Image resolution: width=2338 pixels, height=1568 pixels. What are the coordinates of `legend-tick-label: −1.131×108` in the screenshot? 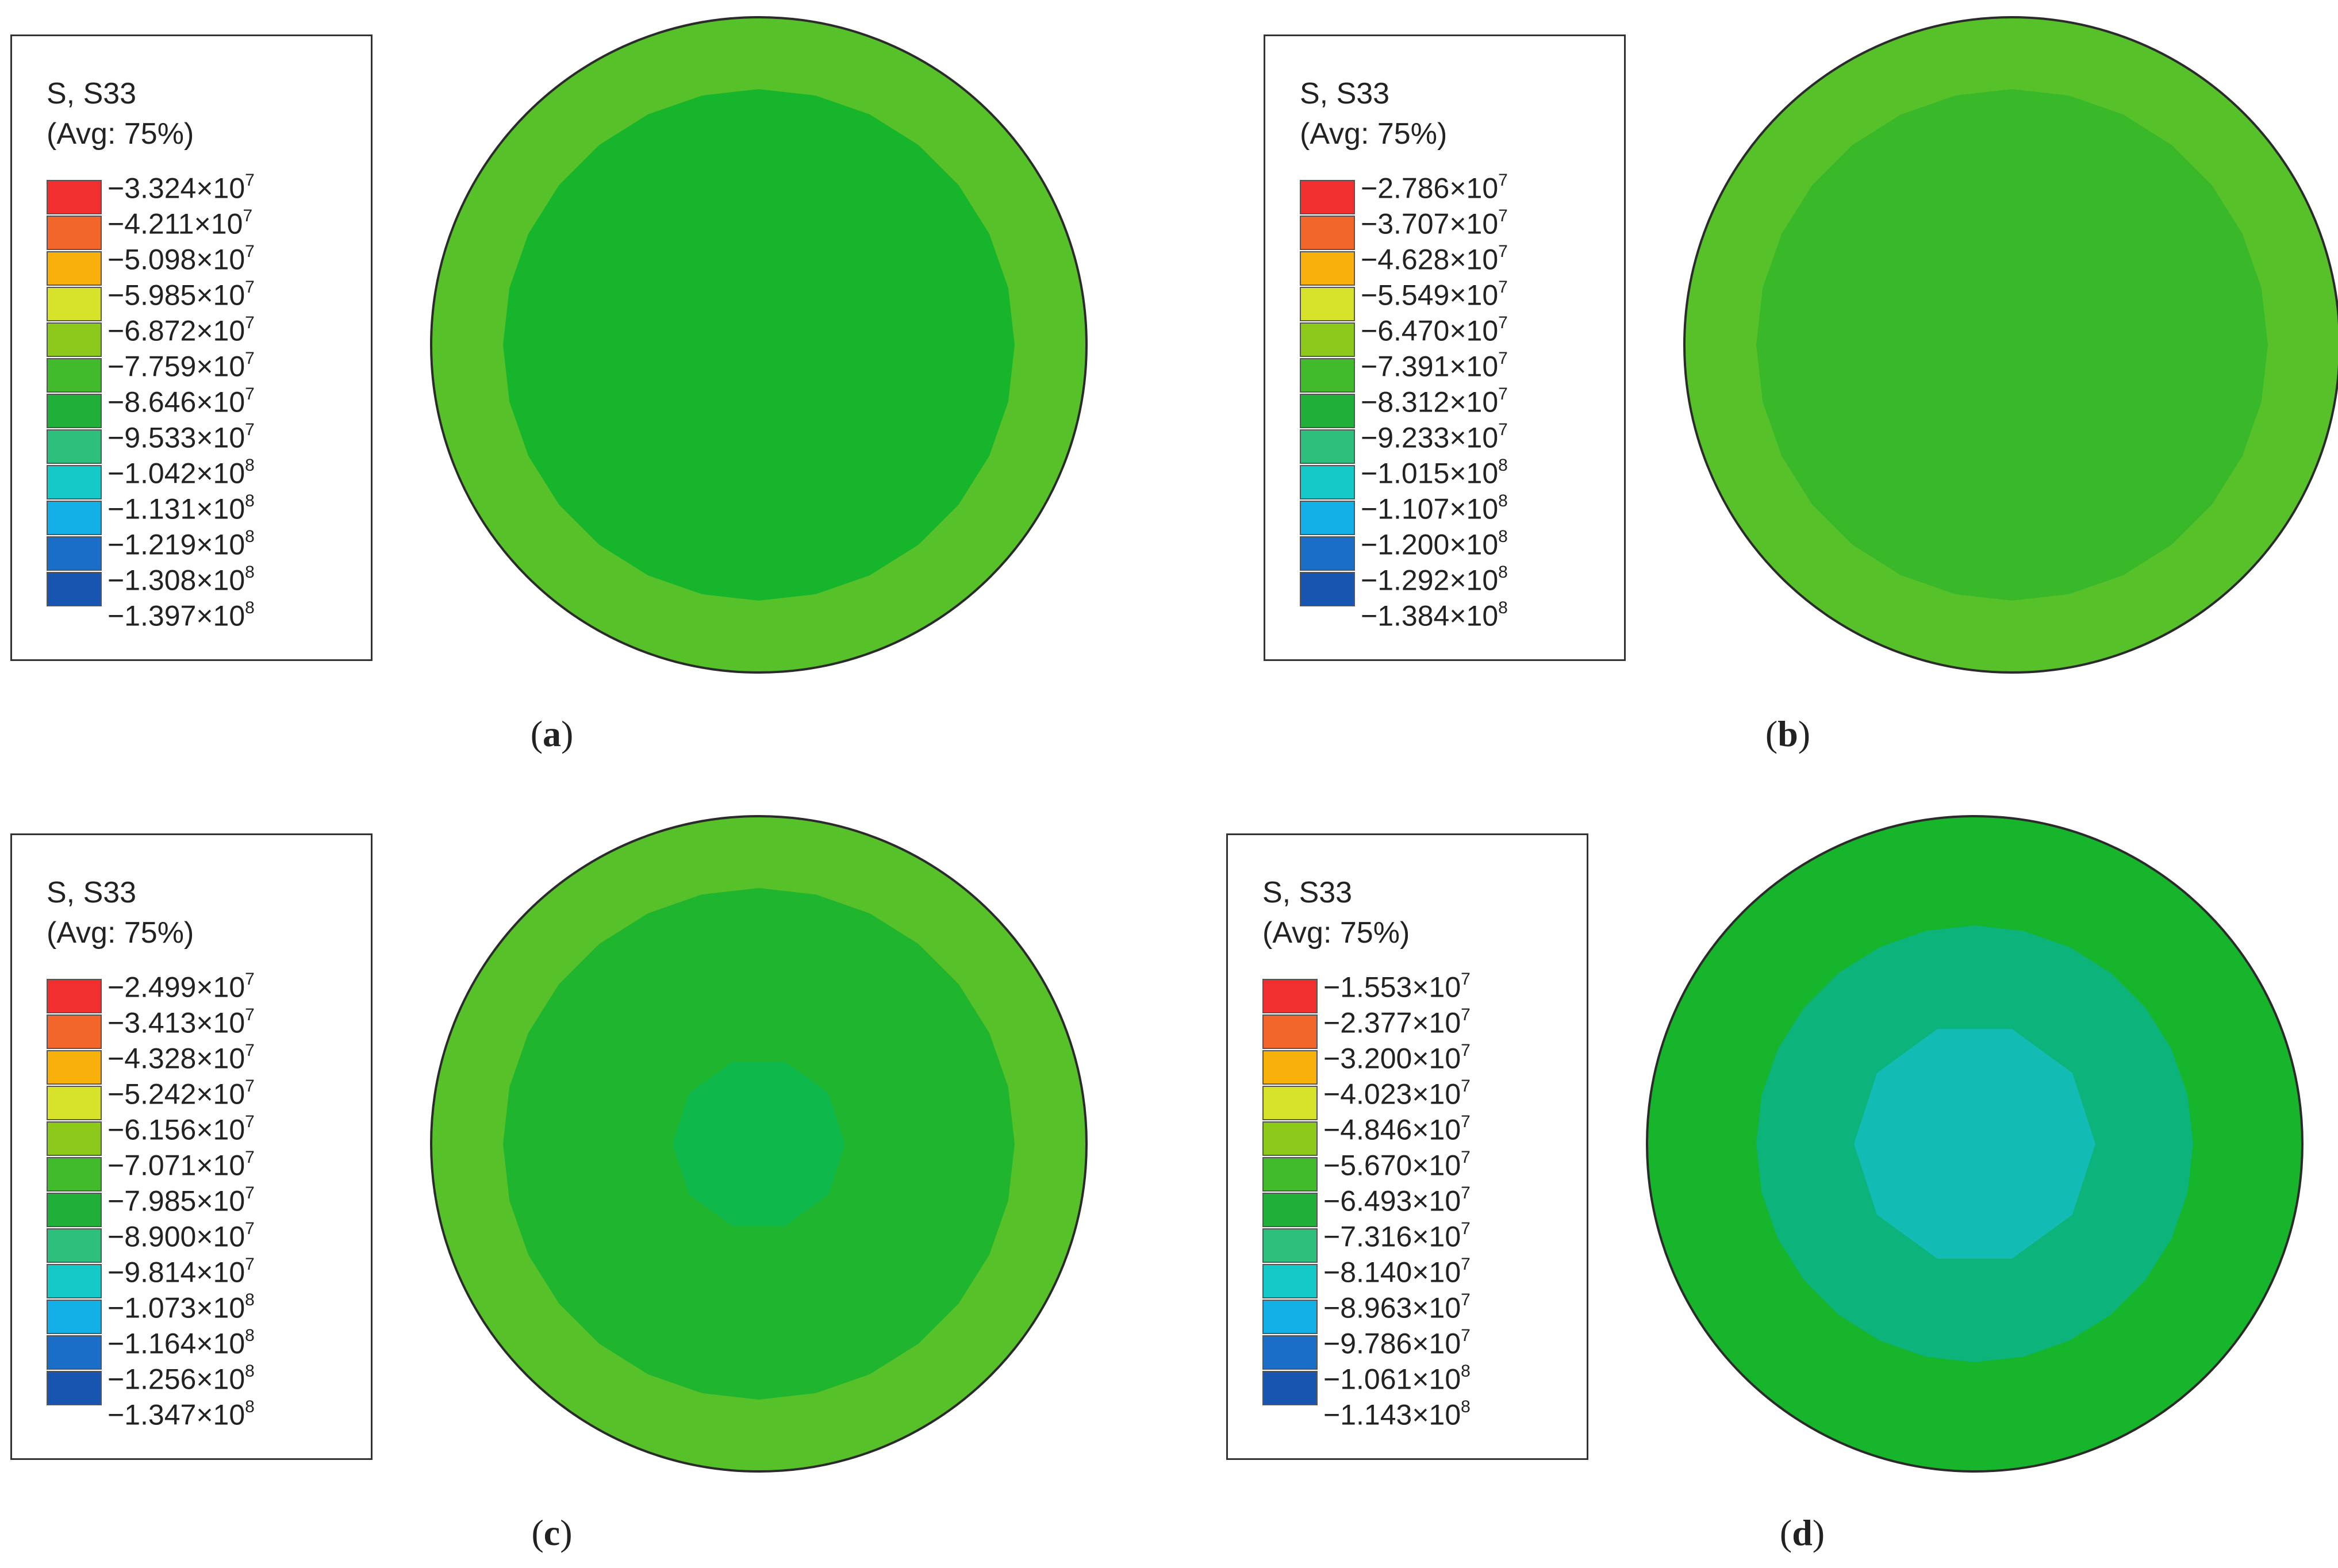 It's located at (181, 508).